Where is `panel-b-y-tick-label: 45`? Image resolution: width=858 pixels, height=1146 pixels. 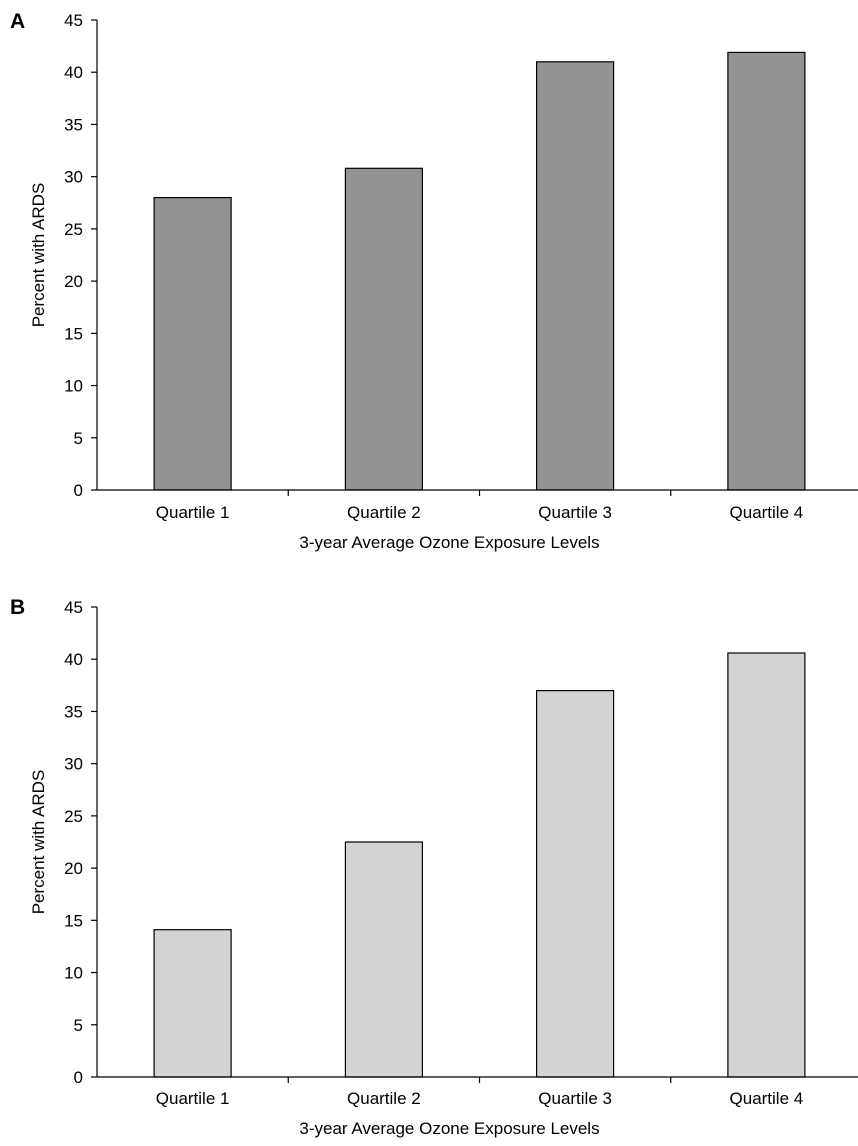
panel-b-y-tick-label: 45 is located at coordinates (73, 607).